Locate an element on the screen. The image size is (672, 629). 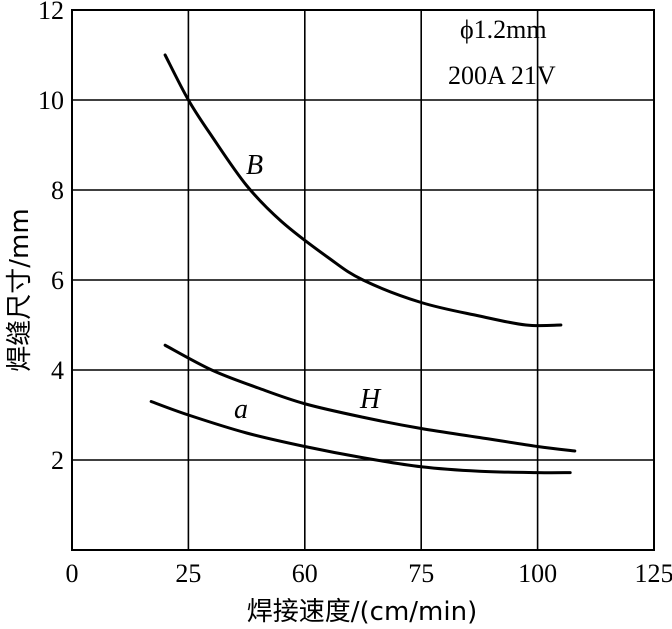
series-label-h: H is located at coordinates (370, 399).